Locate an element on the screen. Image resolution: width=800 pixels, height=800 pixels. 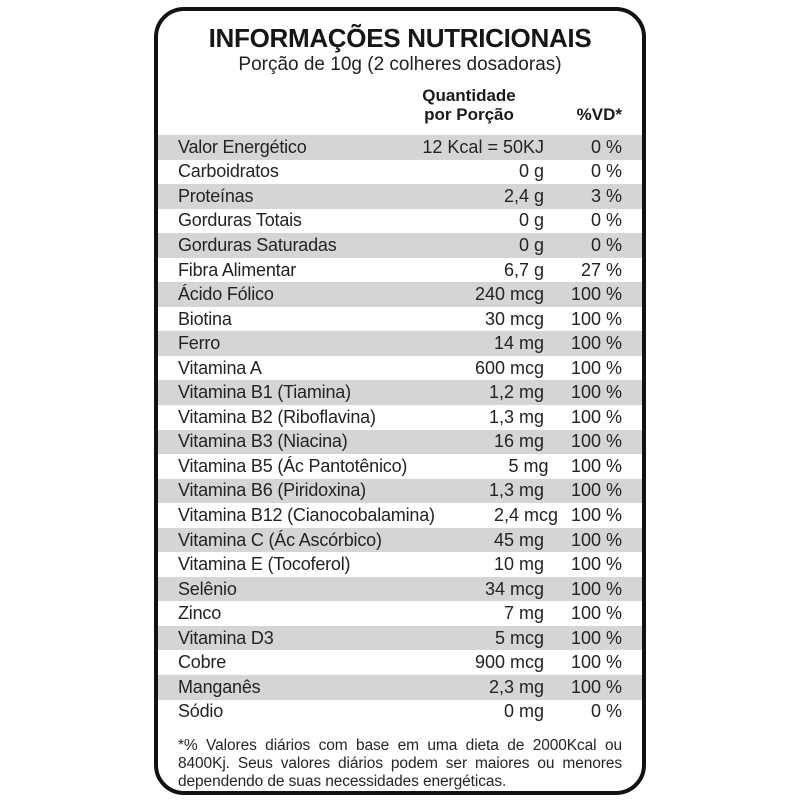
nutrient-quantity: 1,2 mg is located at coordinates (516, 392).